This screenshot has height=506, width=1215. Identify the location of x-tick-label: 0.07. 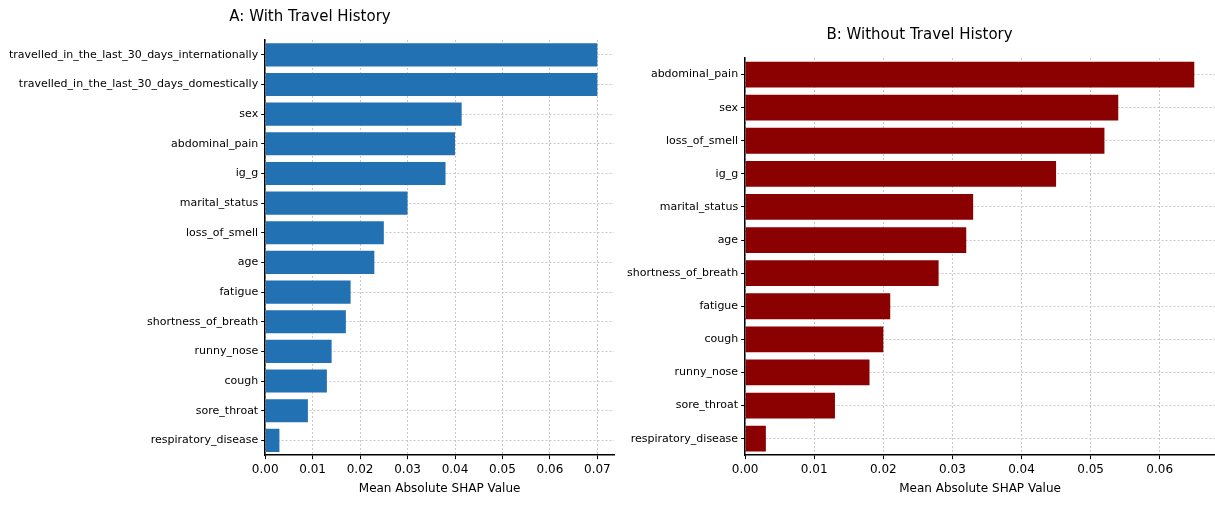
(597, 468).